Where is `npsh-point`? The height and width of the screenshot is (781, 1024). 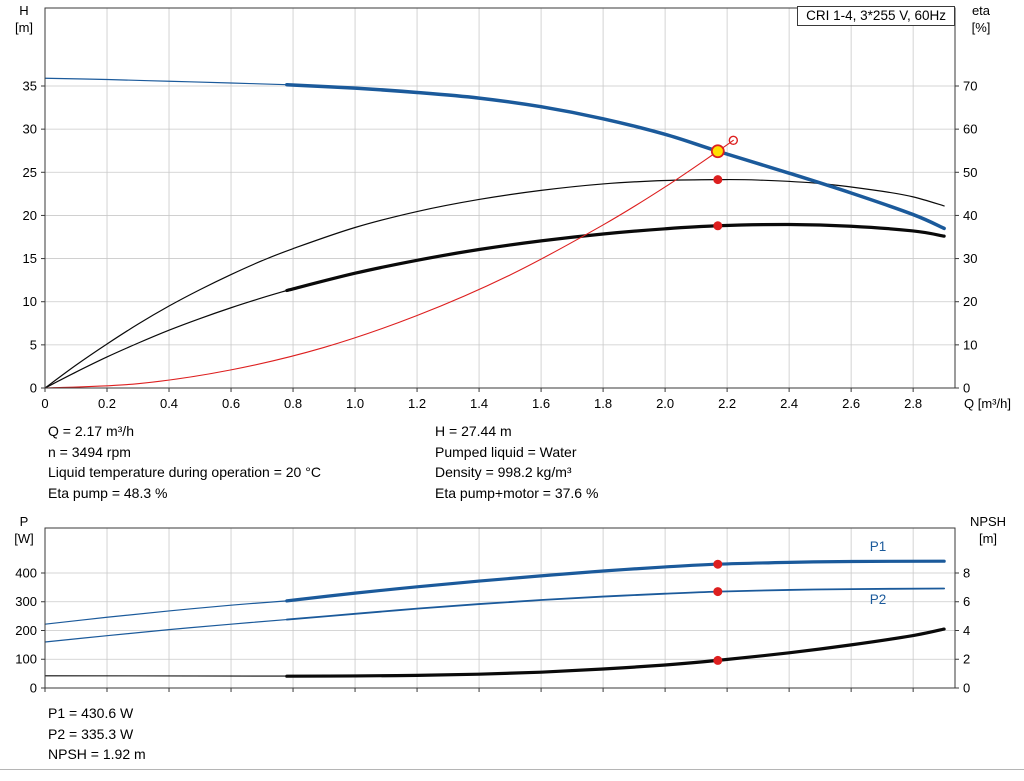
npsh-point is located at coordinates (718, 660).